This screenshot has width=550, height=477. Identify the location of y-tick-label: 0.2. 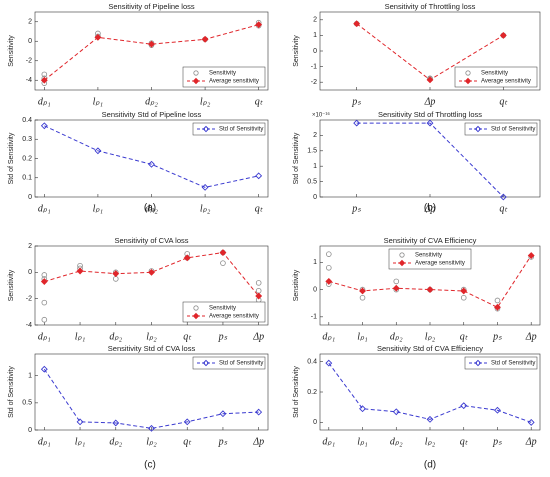
(27, 158).